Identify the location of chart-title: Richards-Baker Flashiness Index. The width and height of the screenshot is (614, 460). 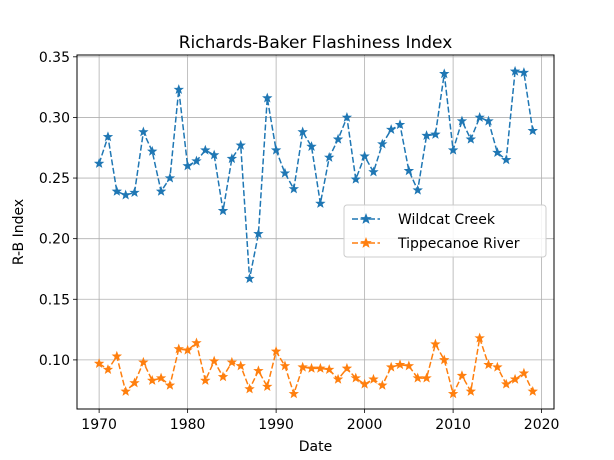
(316, 43).